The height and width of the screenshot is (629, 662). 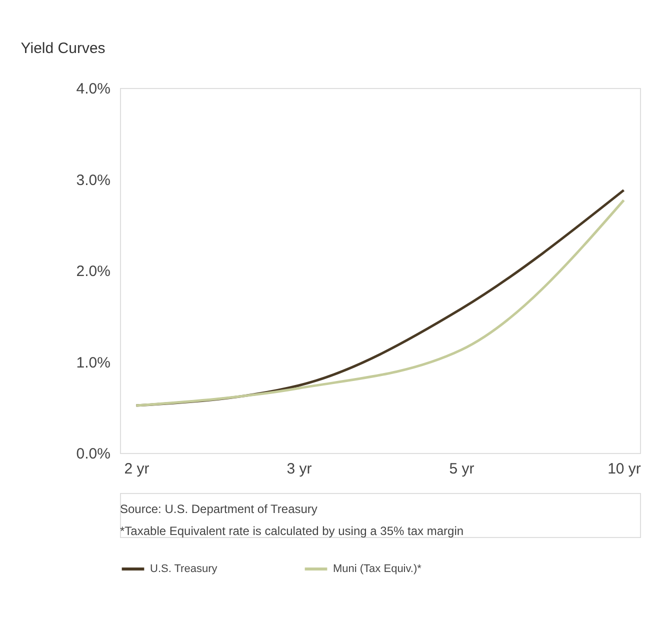 What do you see at coordinates (93, 89) in the screenshot?
I see `y-tick-label: 4.0%` at bounding box center [93, 89].